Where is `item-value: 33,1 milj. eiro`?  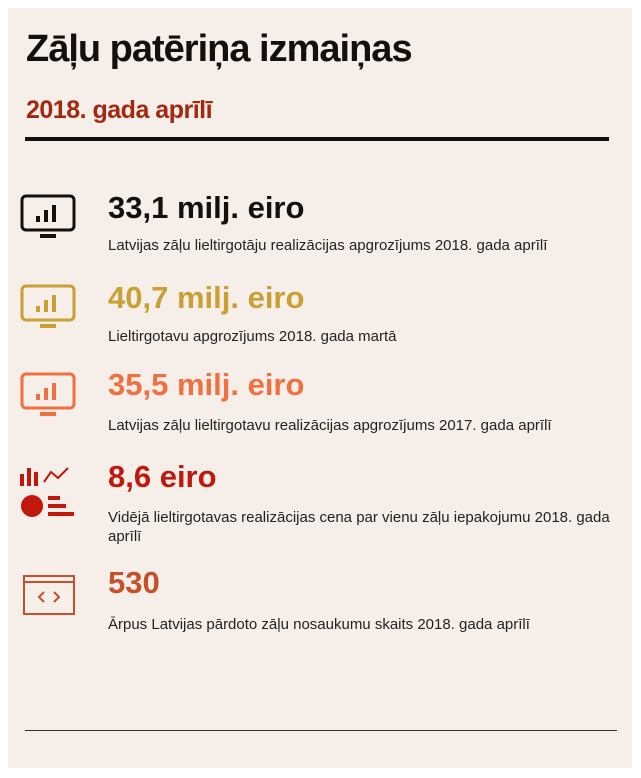
item-value: 33,1 milj. eiro is located at coordinates (206, 207).